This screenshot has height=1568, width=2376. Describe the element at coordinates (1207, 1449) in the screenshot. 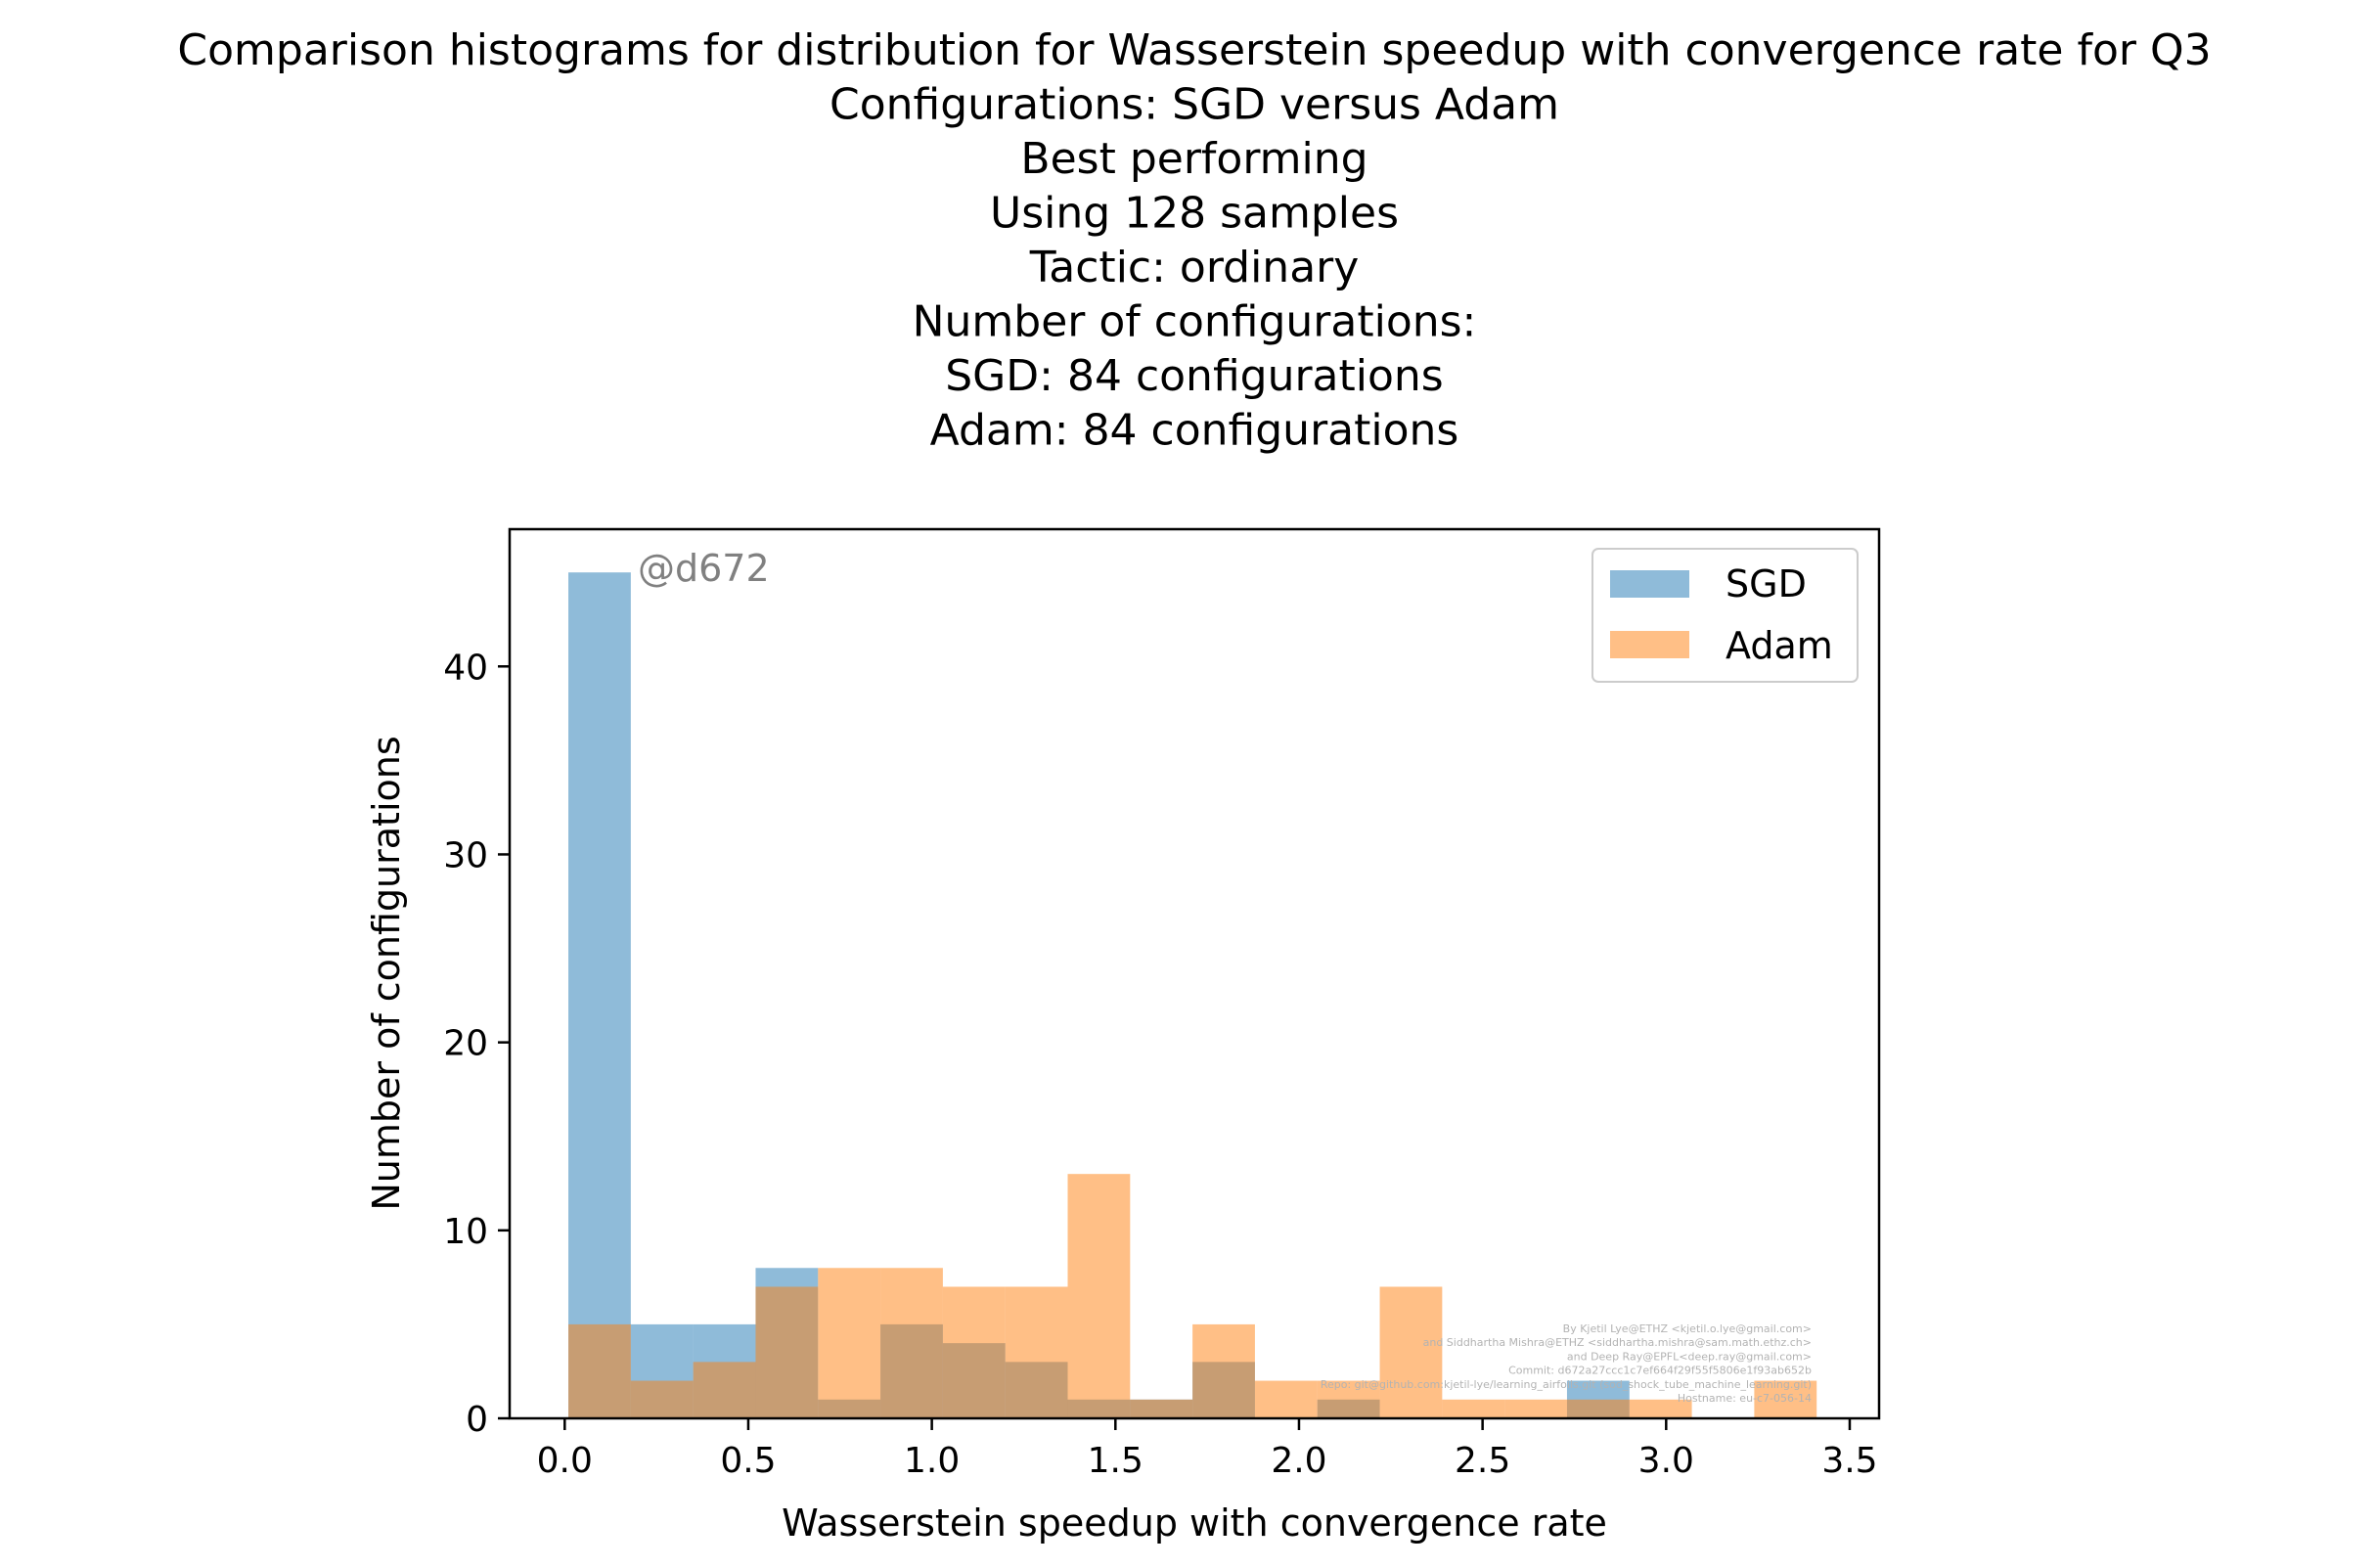

I see `x-axis-ticks: 0.0 0.5 1.0 1.5 2.0 2.5 3.0 3.5` at that location.